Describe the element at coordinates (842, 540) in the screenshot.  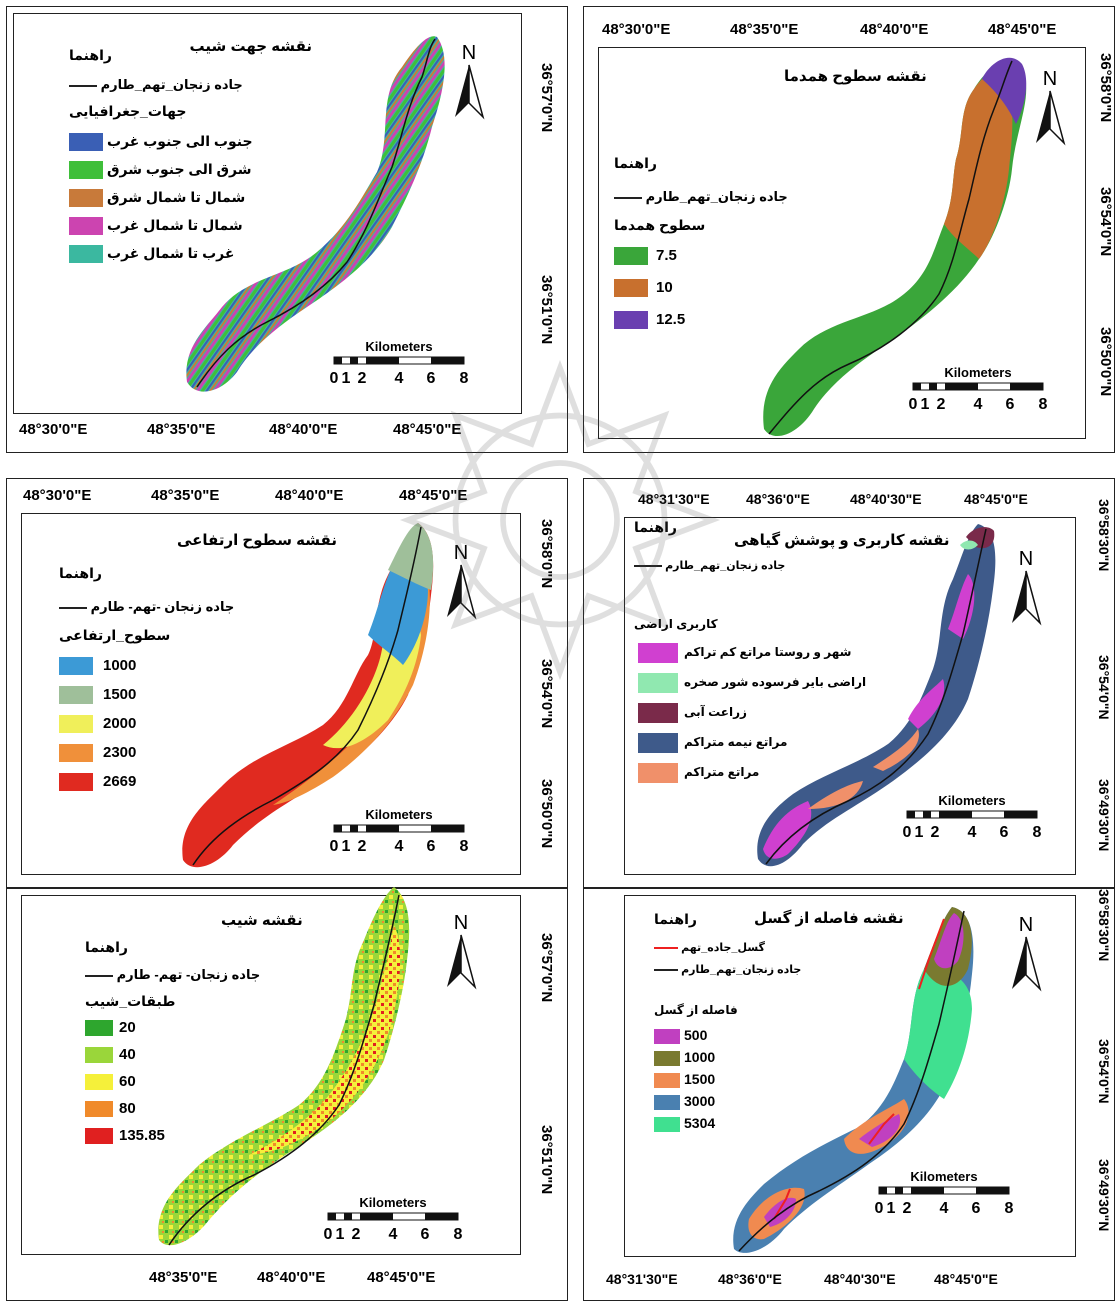
I see `map-title: نقشه کاربری و پوشش گیاهی` at that location.